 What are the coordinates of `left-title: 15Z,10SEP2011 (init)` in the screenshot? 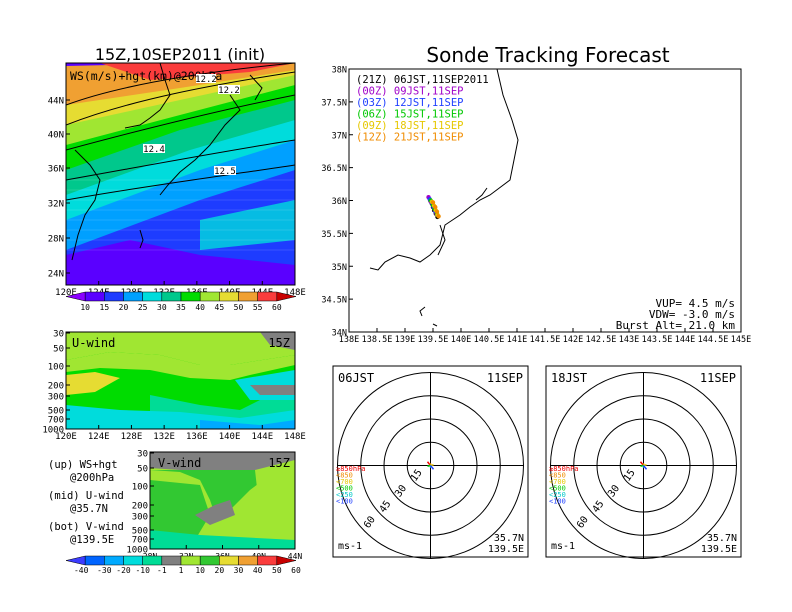 It's located at (180, 54).